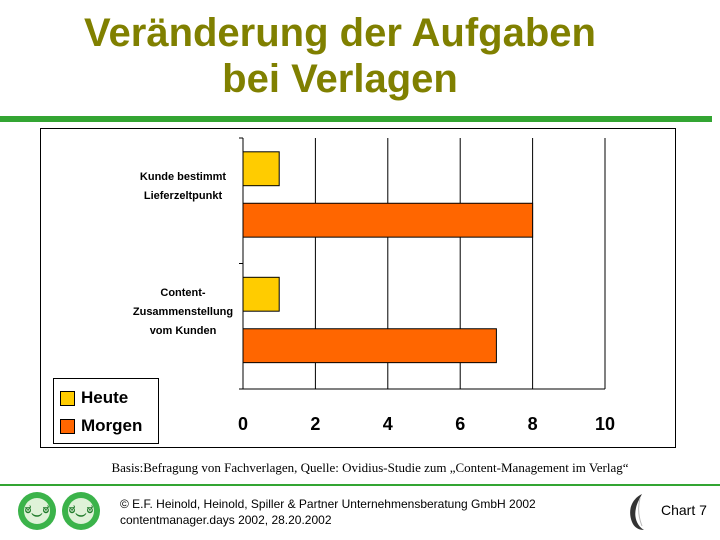  What do you see at coordinates (183, 293) in the screenshot?
I see `category-label-1-line-0: Content-` at bounding box center [183, 293].